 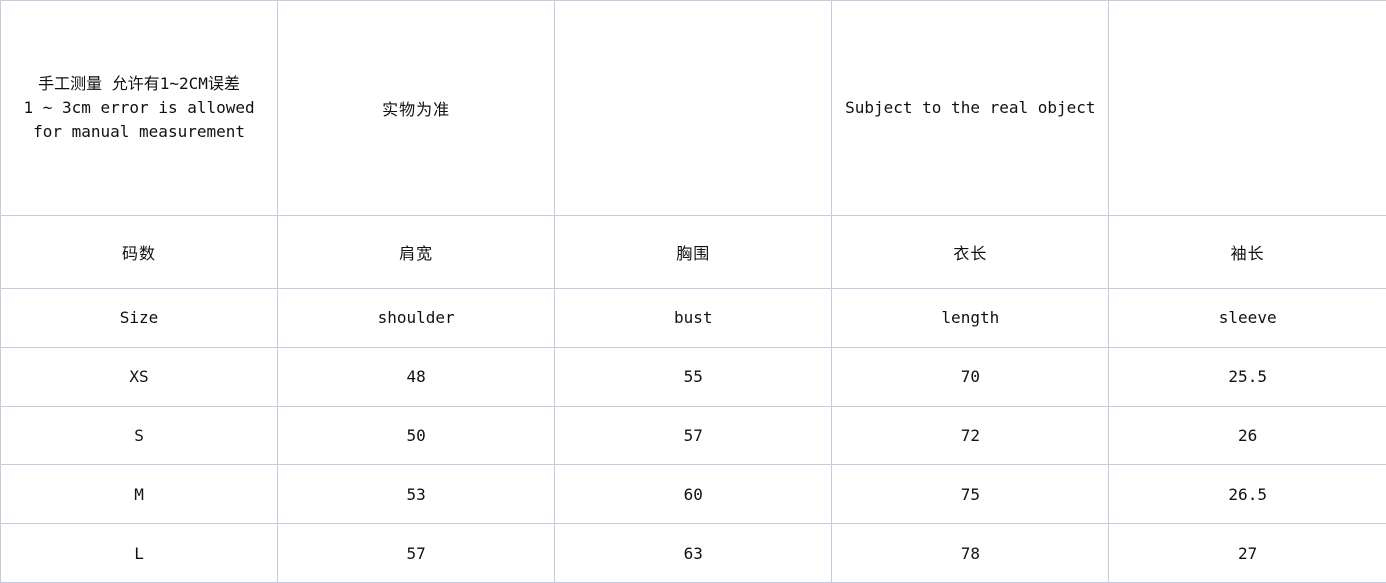 I want to click on measurement-note-en-line1: 1 ~ 3cm error is allowed, so click(x=139, y=107).